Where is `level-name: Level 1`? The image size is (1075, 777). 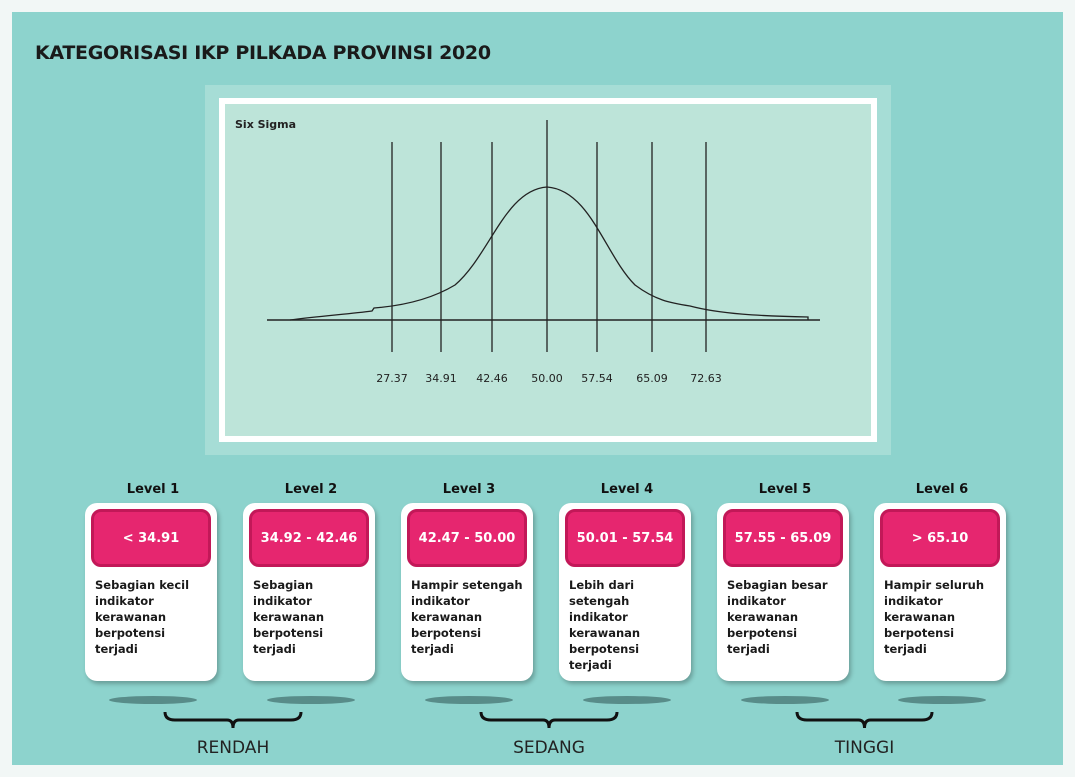 level-name: Level 1 is located at coordinates (153, 489).